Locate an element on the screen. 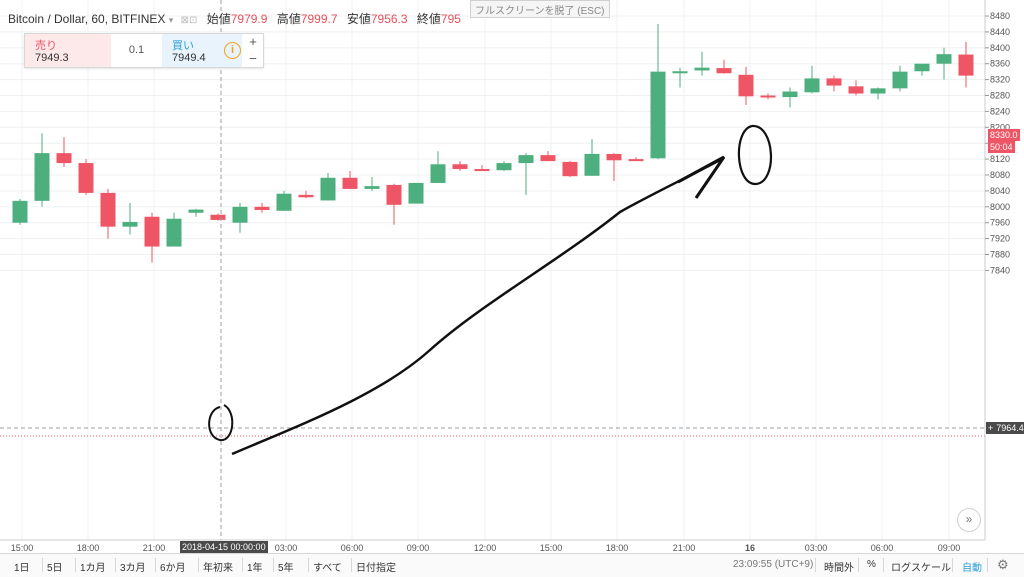 The width and height of the screenshot is (1024, 577). close-value: 795 is located at coordinates (450, 19).